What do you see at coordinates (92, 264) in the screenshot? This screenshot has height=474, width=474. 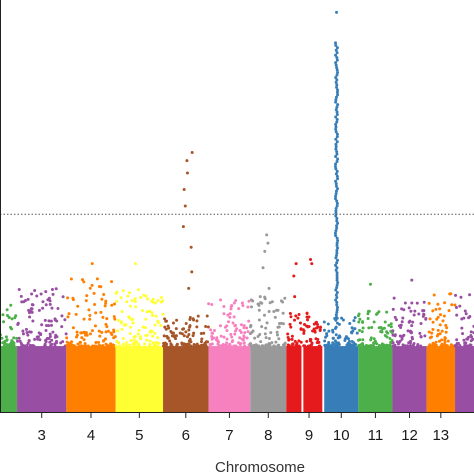 I see `snp-hit-chr4` at bounding box center [92, 264].